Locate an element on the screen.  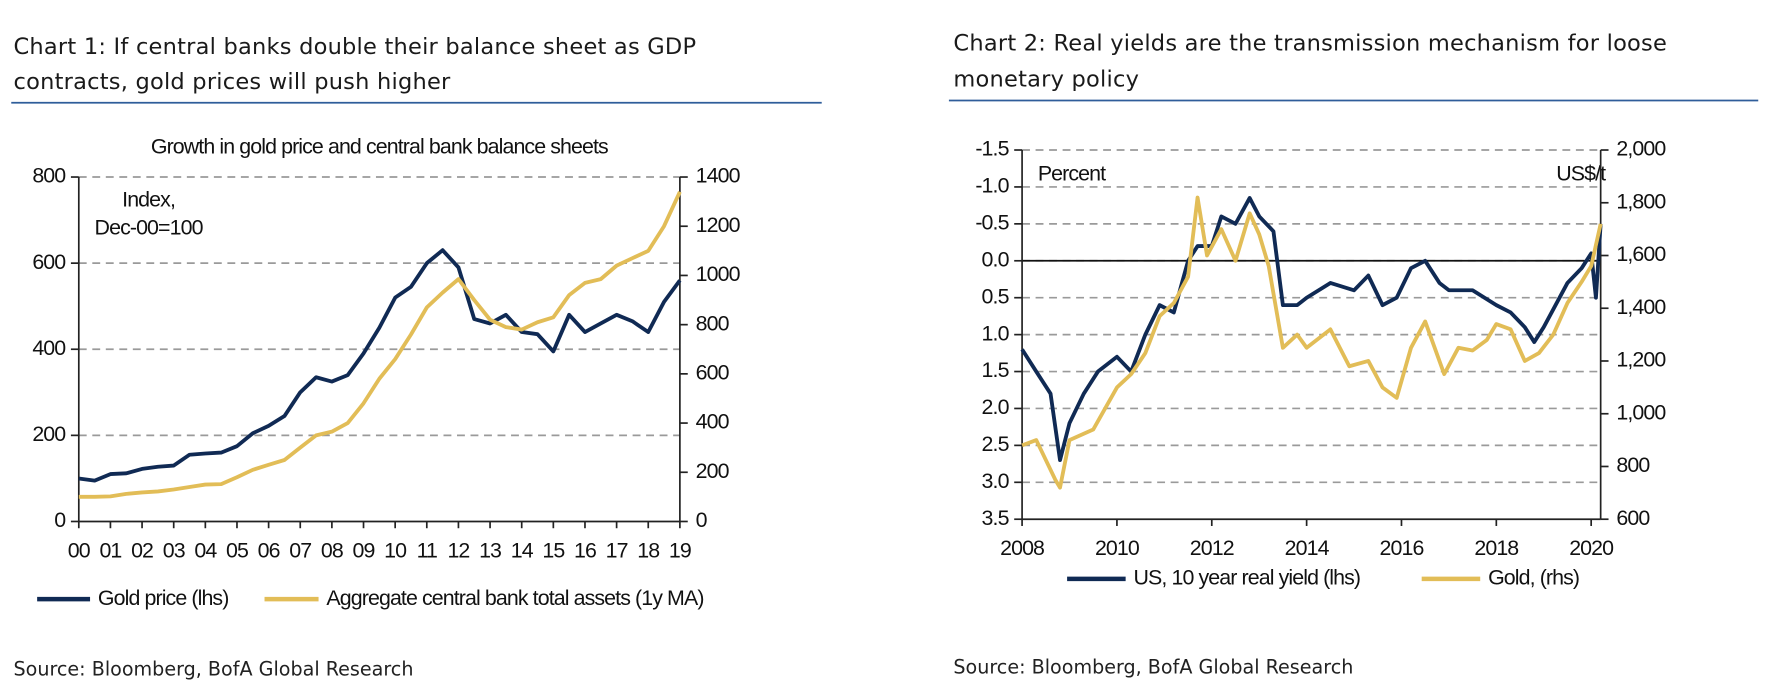
y-tick-label: 0.0 is located at coordinates (996, 259).